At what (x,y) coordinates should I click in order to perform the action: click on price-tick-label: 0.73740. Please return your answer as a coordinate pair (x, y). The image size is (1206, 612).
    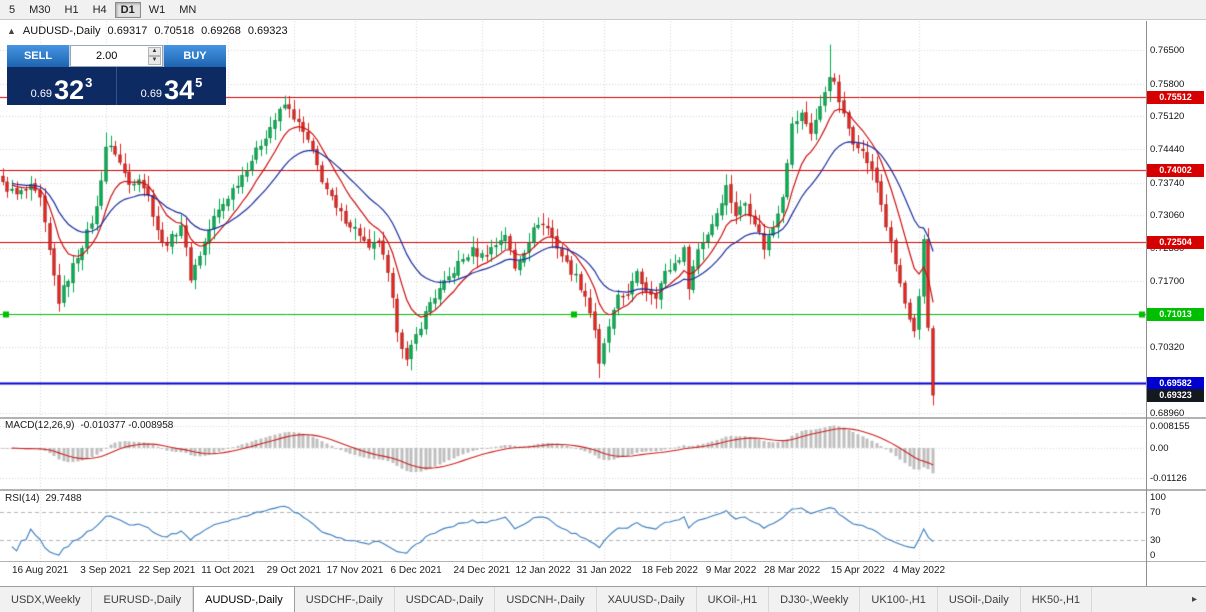
    Looking at the image, I should click on (1167, 183).